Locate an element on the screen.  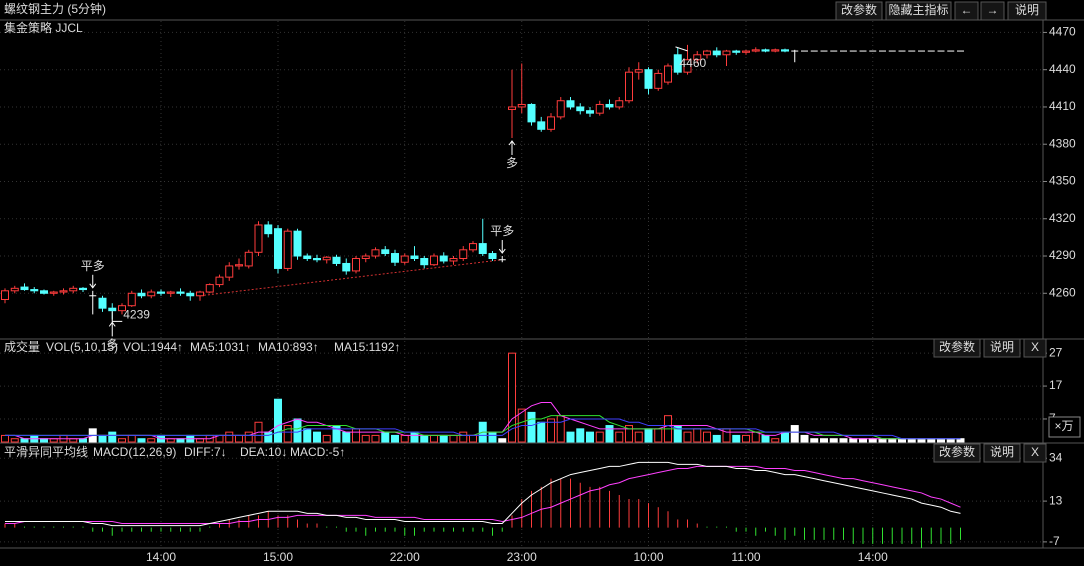
y-tick-label: 4320 is located at coordinates (1062, 218).